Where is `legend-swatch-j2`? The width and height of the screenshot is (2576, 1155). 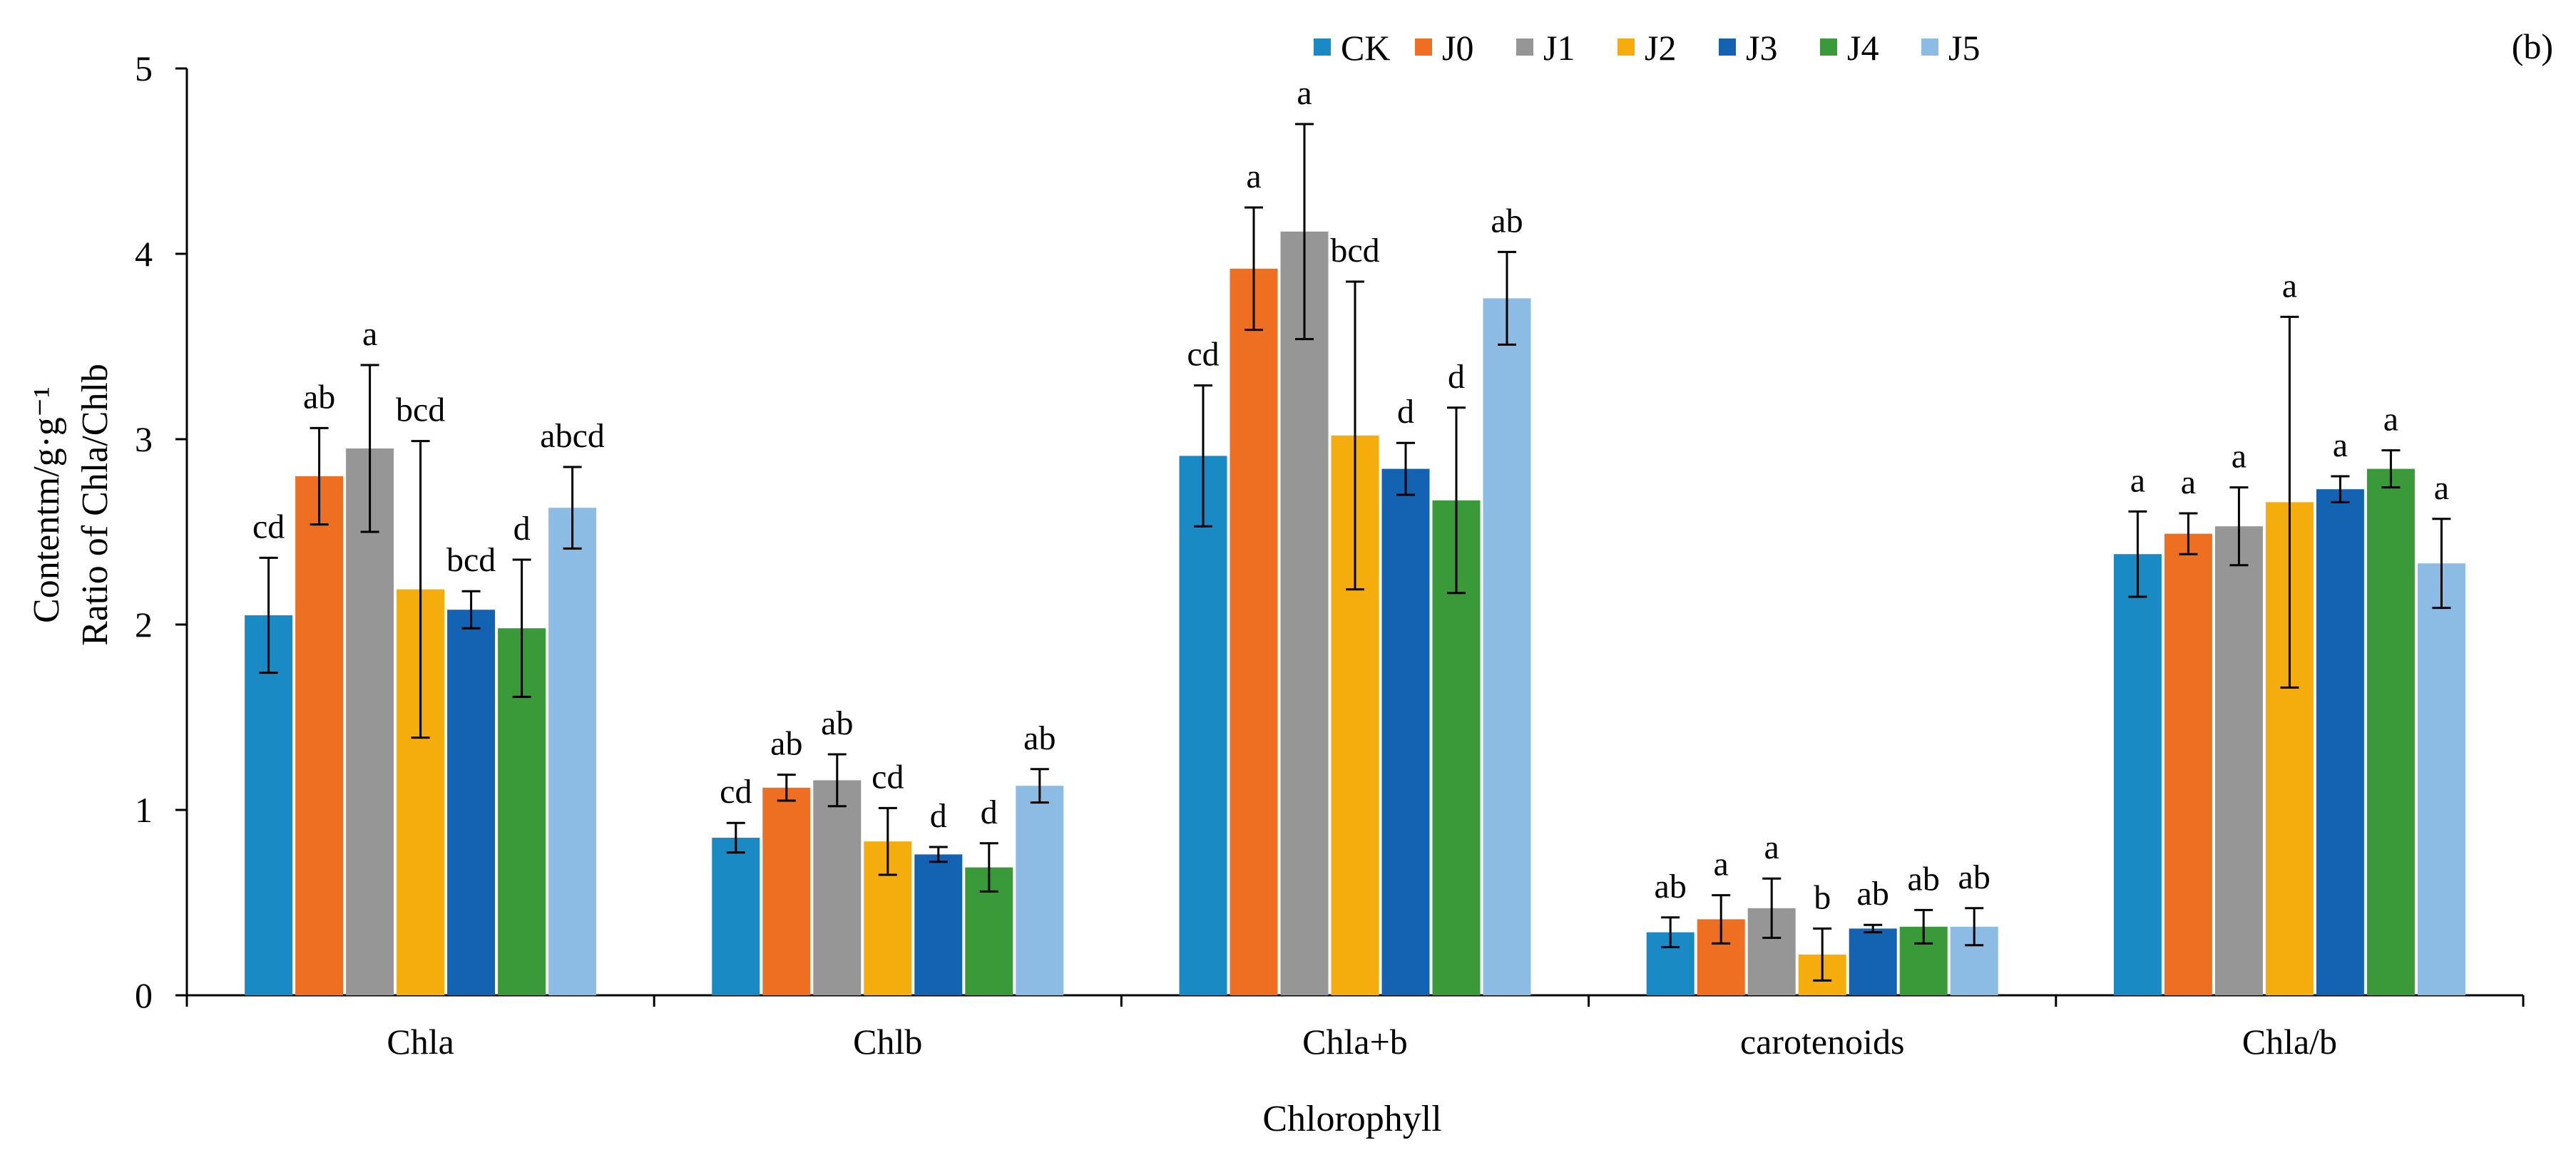 legend-swatch-j2 is located at coordinates (1626, 47).